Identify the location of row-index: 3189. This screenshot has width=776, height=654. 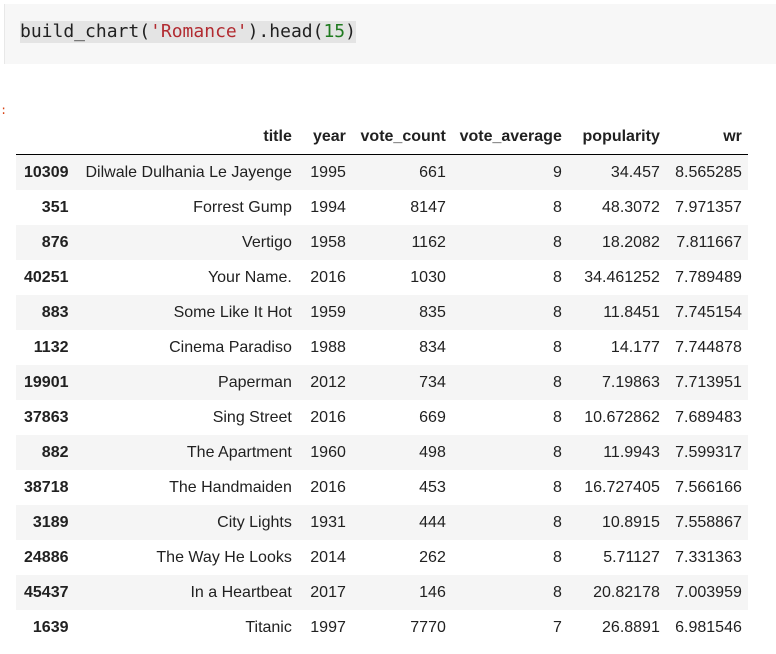
(50, 522).